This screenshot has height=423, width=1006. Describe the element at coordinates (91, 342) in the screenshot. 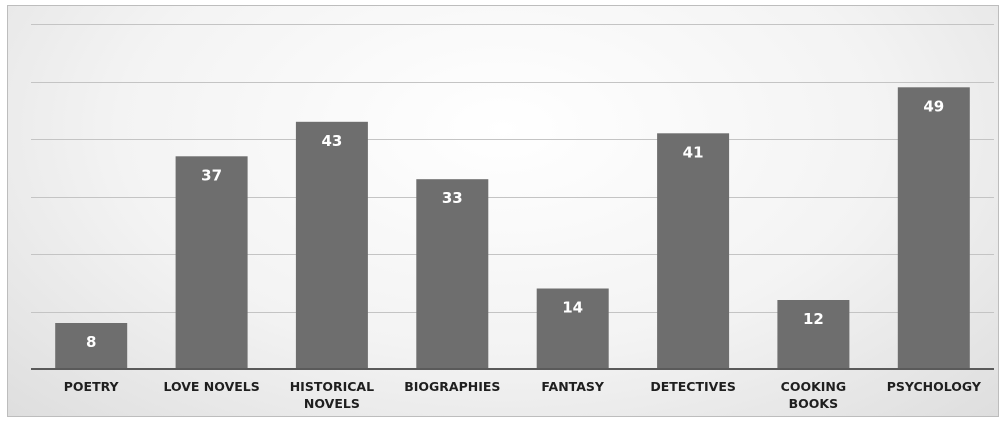

I see `data-label: 8` at that location.